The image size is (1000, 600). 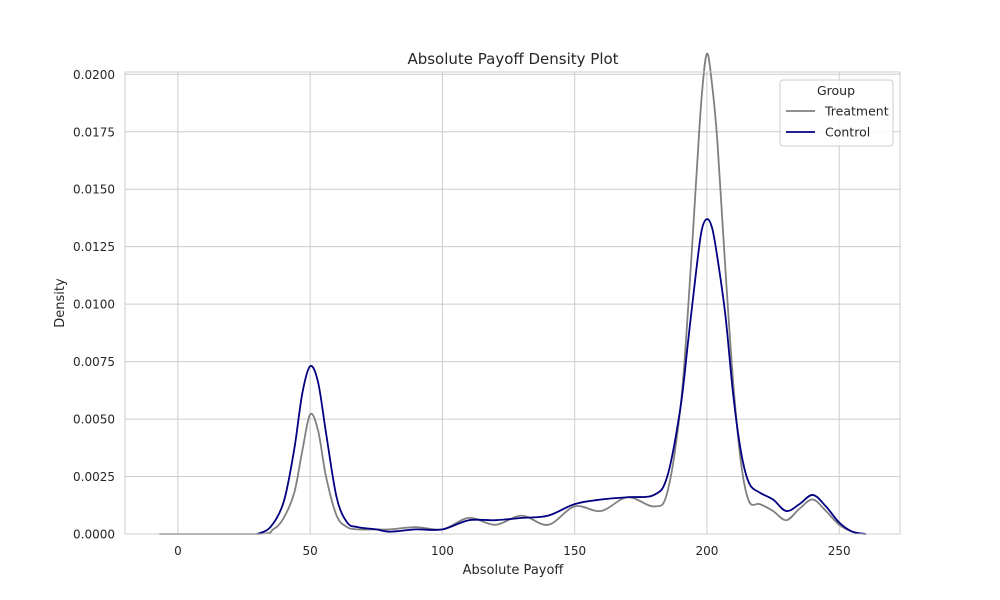 I want to click on legend: Group Treatment Control, so click(x=836, y=113).